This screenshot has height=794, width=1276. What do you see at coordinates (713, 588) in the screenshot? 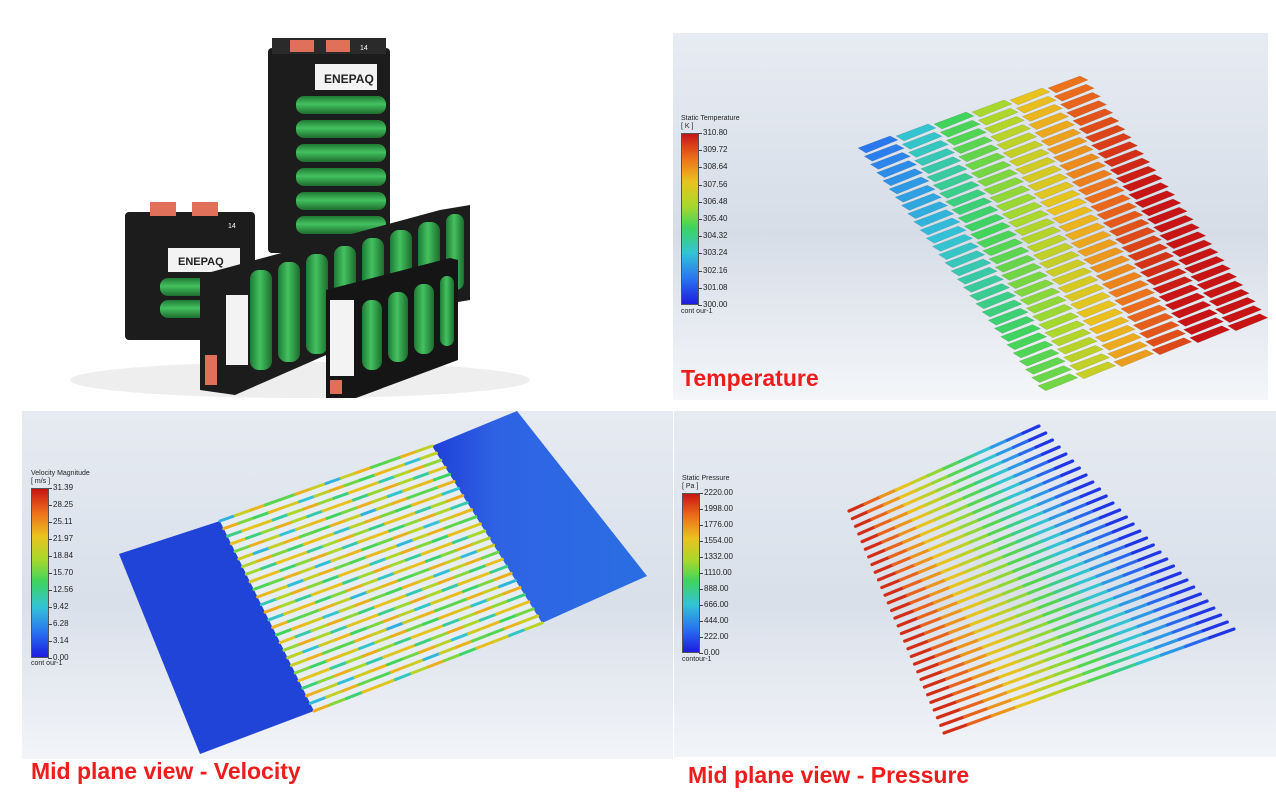
I see `legend-tick-label: 888.00` at bounding box center [713, 588].